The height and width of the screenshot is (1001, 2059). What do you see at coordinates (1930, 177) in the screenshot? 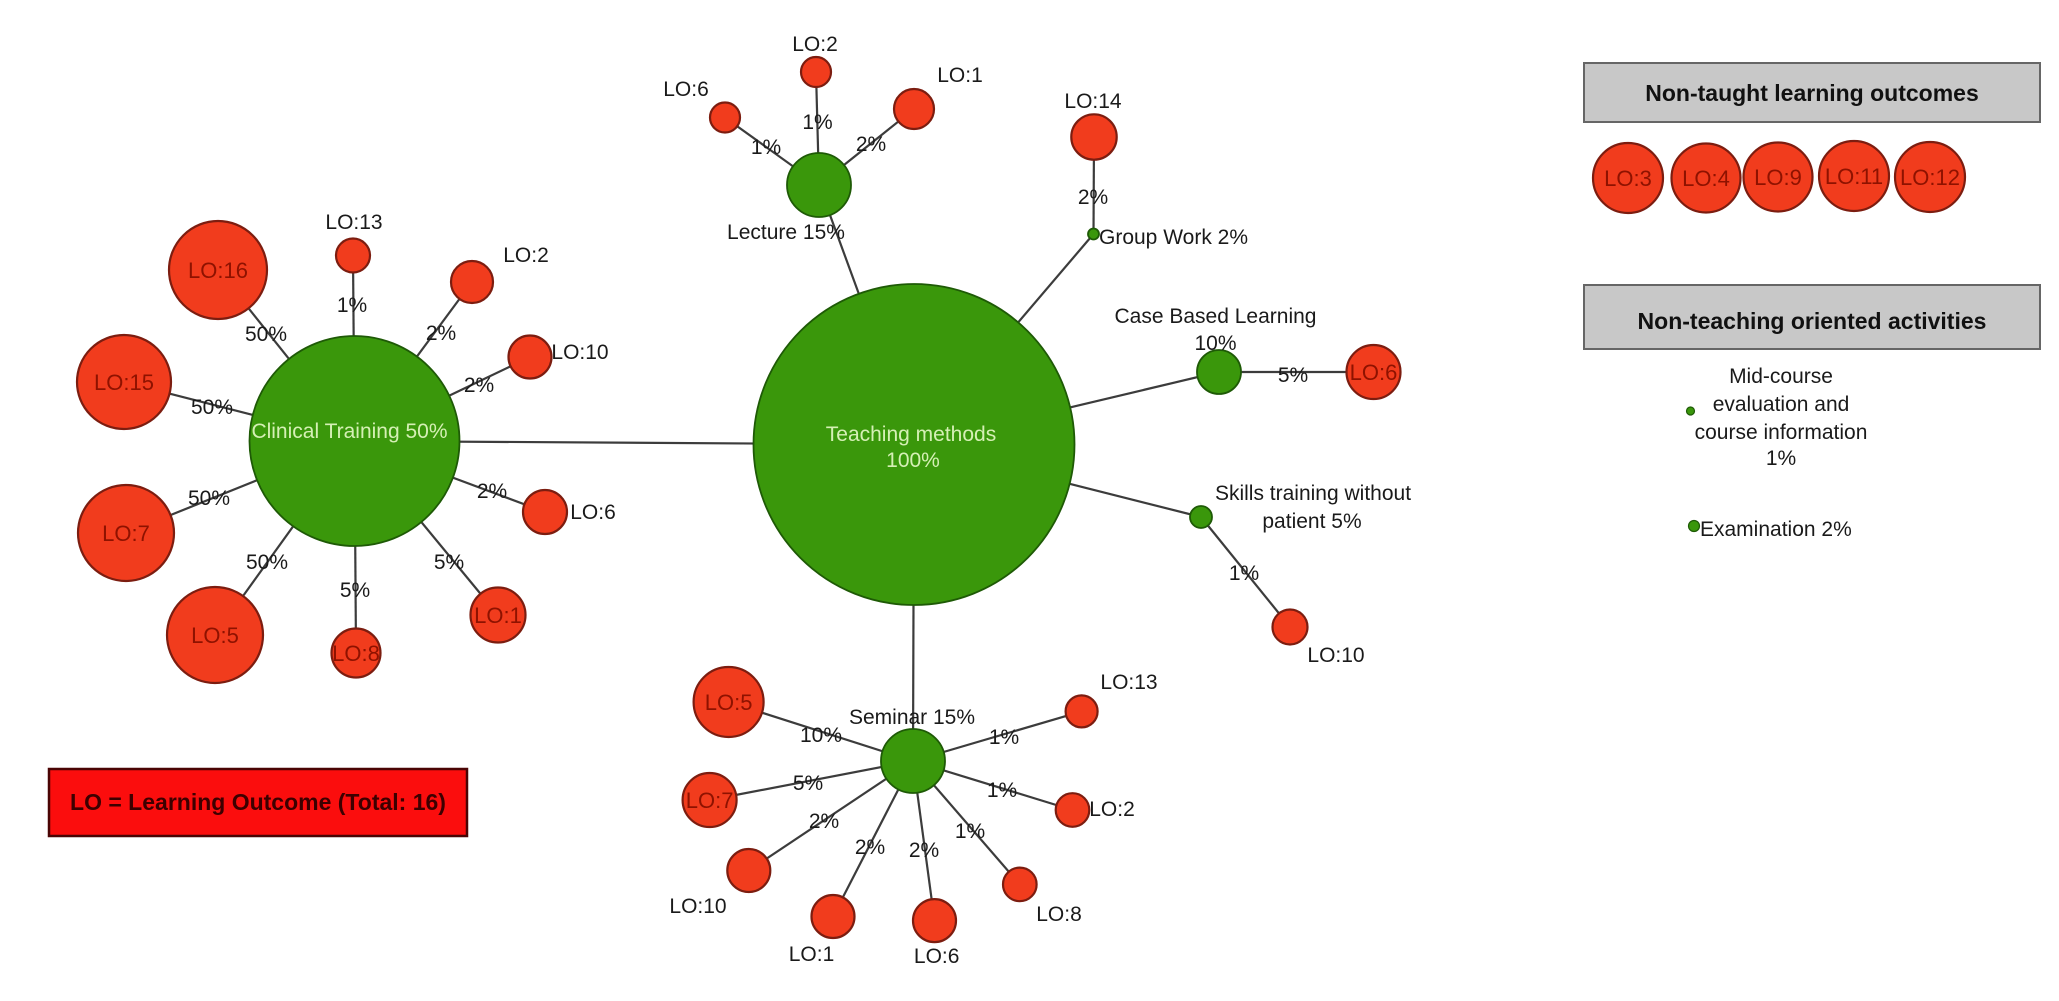
I see `svg-text: LO:12` at bounding box center [1930, 177].